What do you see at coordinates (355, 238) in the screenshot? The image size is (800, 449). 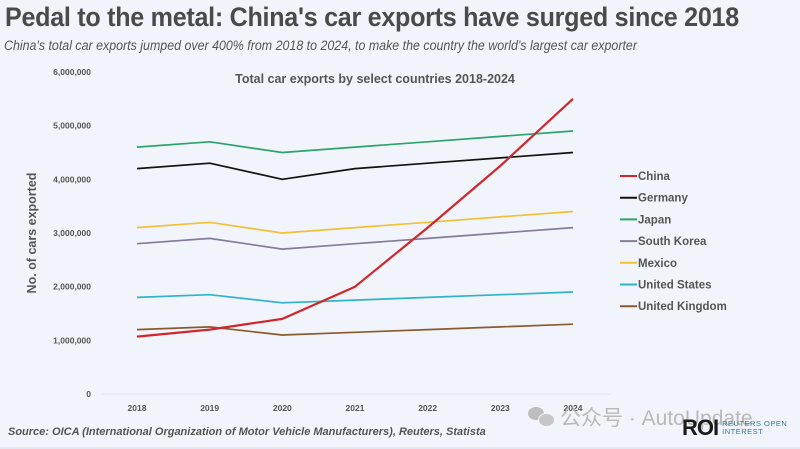 I see `series-line-south-korea` at bounding box center [355, 238].